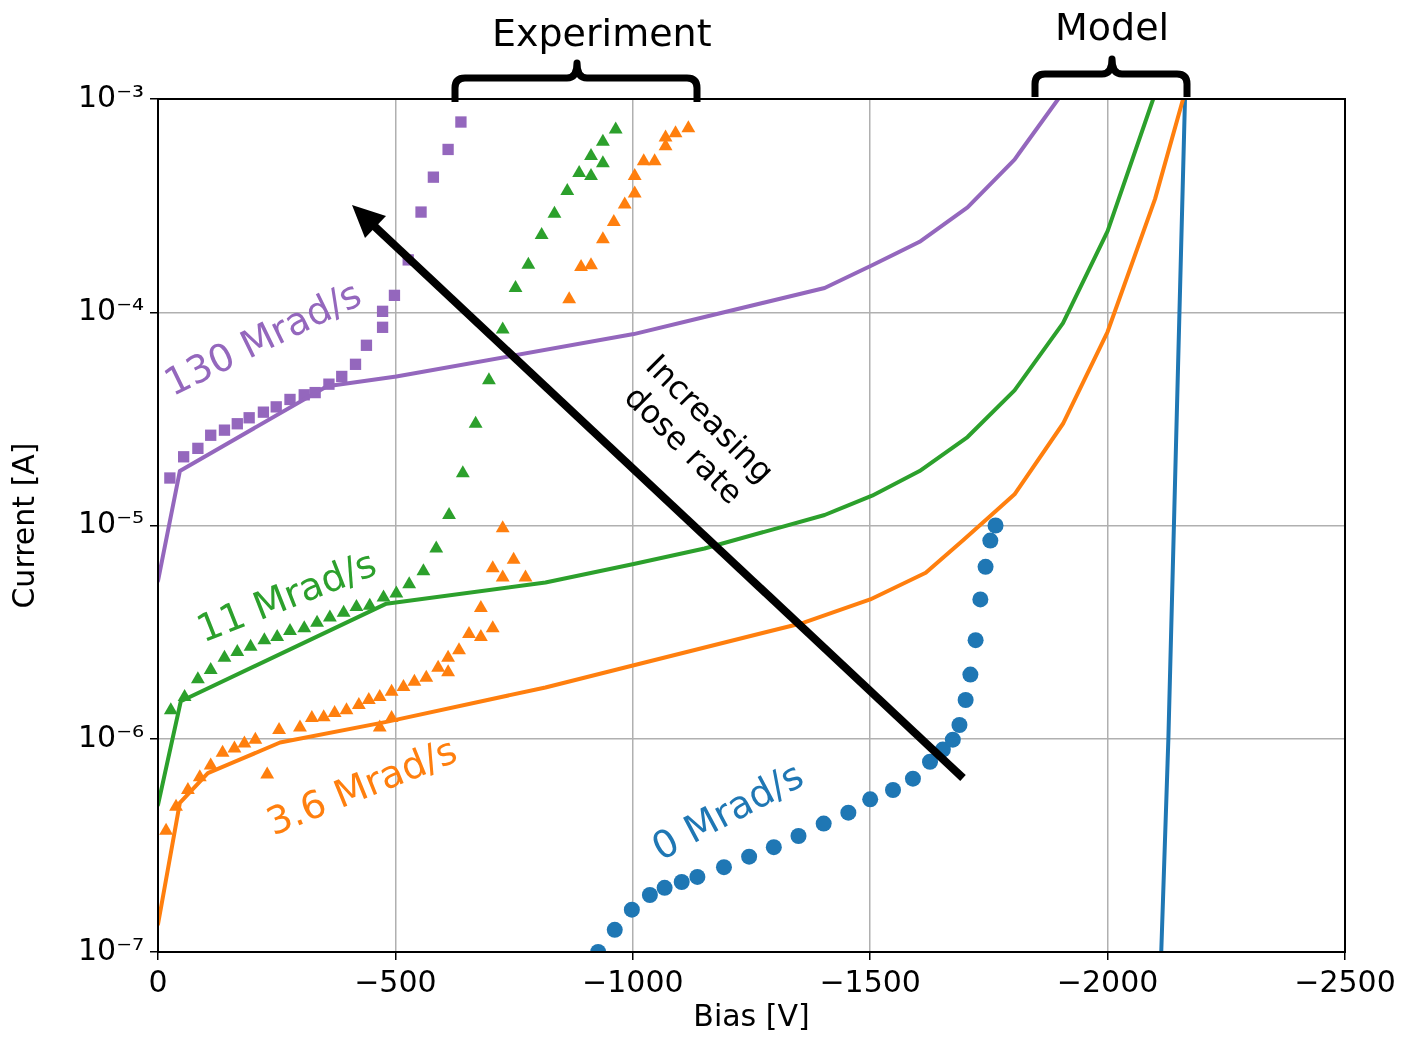 The width and height of the screenshot is (1404, 1038). What do you see at coordinates (602, 33) in the screenshot?
I see `text: Experiment` at bounding box center [602, 33].